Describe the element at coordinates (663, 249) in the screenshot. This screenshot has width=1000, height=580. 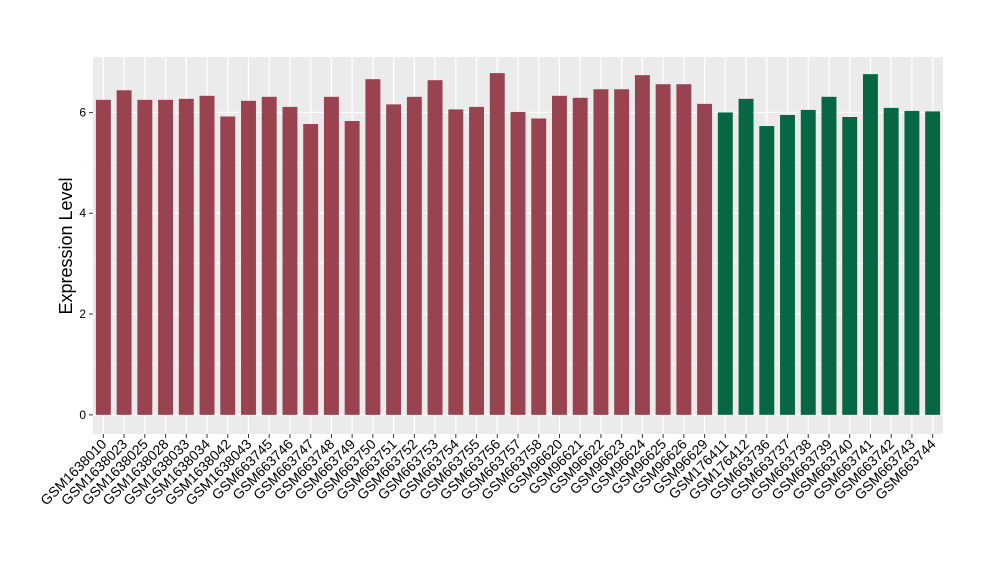
I see `bar-GSM96625` at that location.